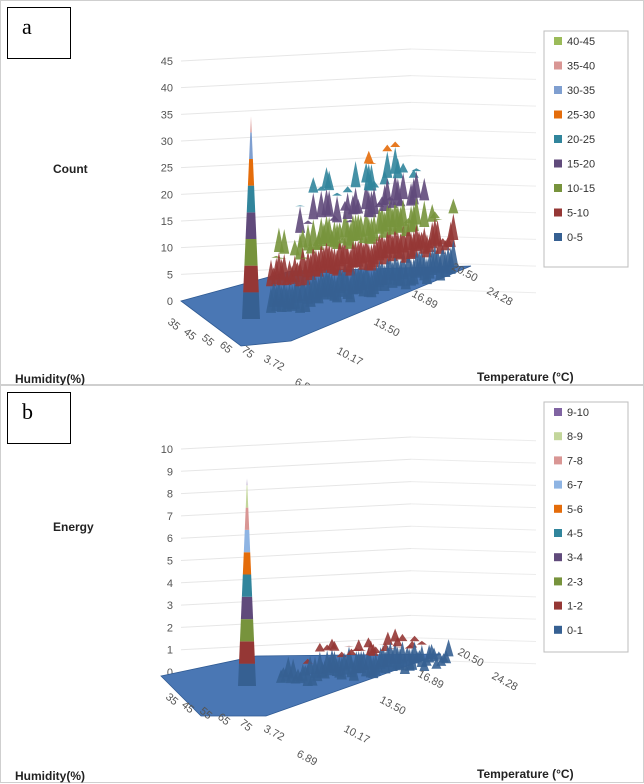 Image resolution: width=644 pixels, height=784 pixels. I want to click on legend-label: 5-10, so click(578, 214).